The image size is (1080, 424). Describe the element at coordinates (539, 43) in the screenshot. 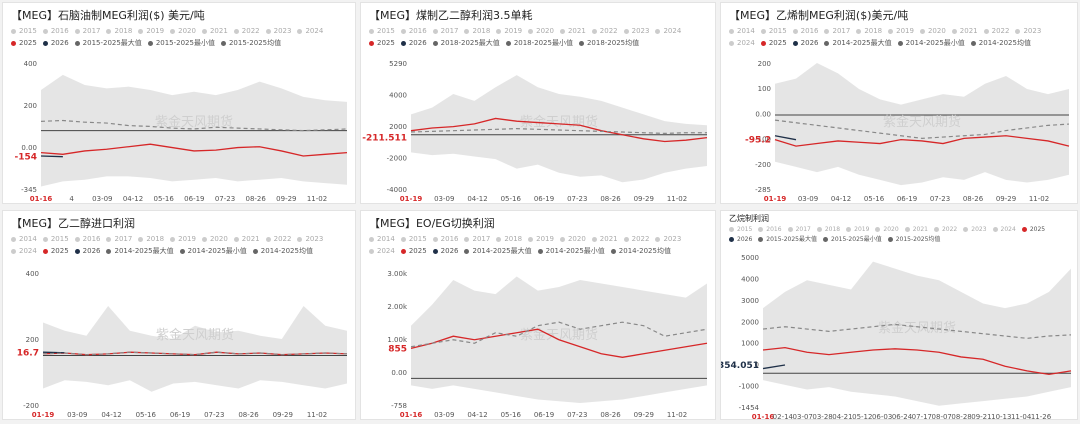

I see `legend-item: 2018-2025最小值` at that location.